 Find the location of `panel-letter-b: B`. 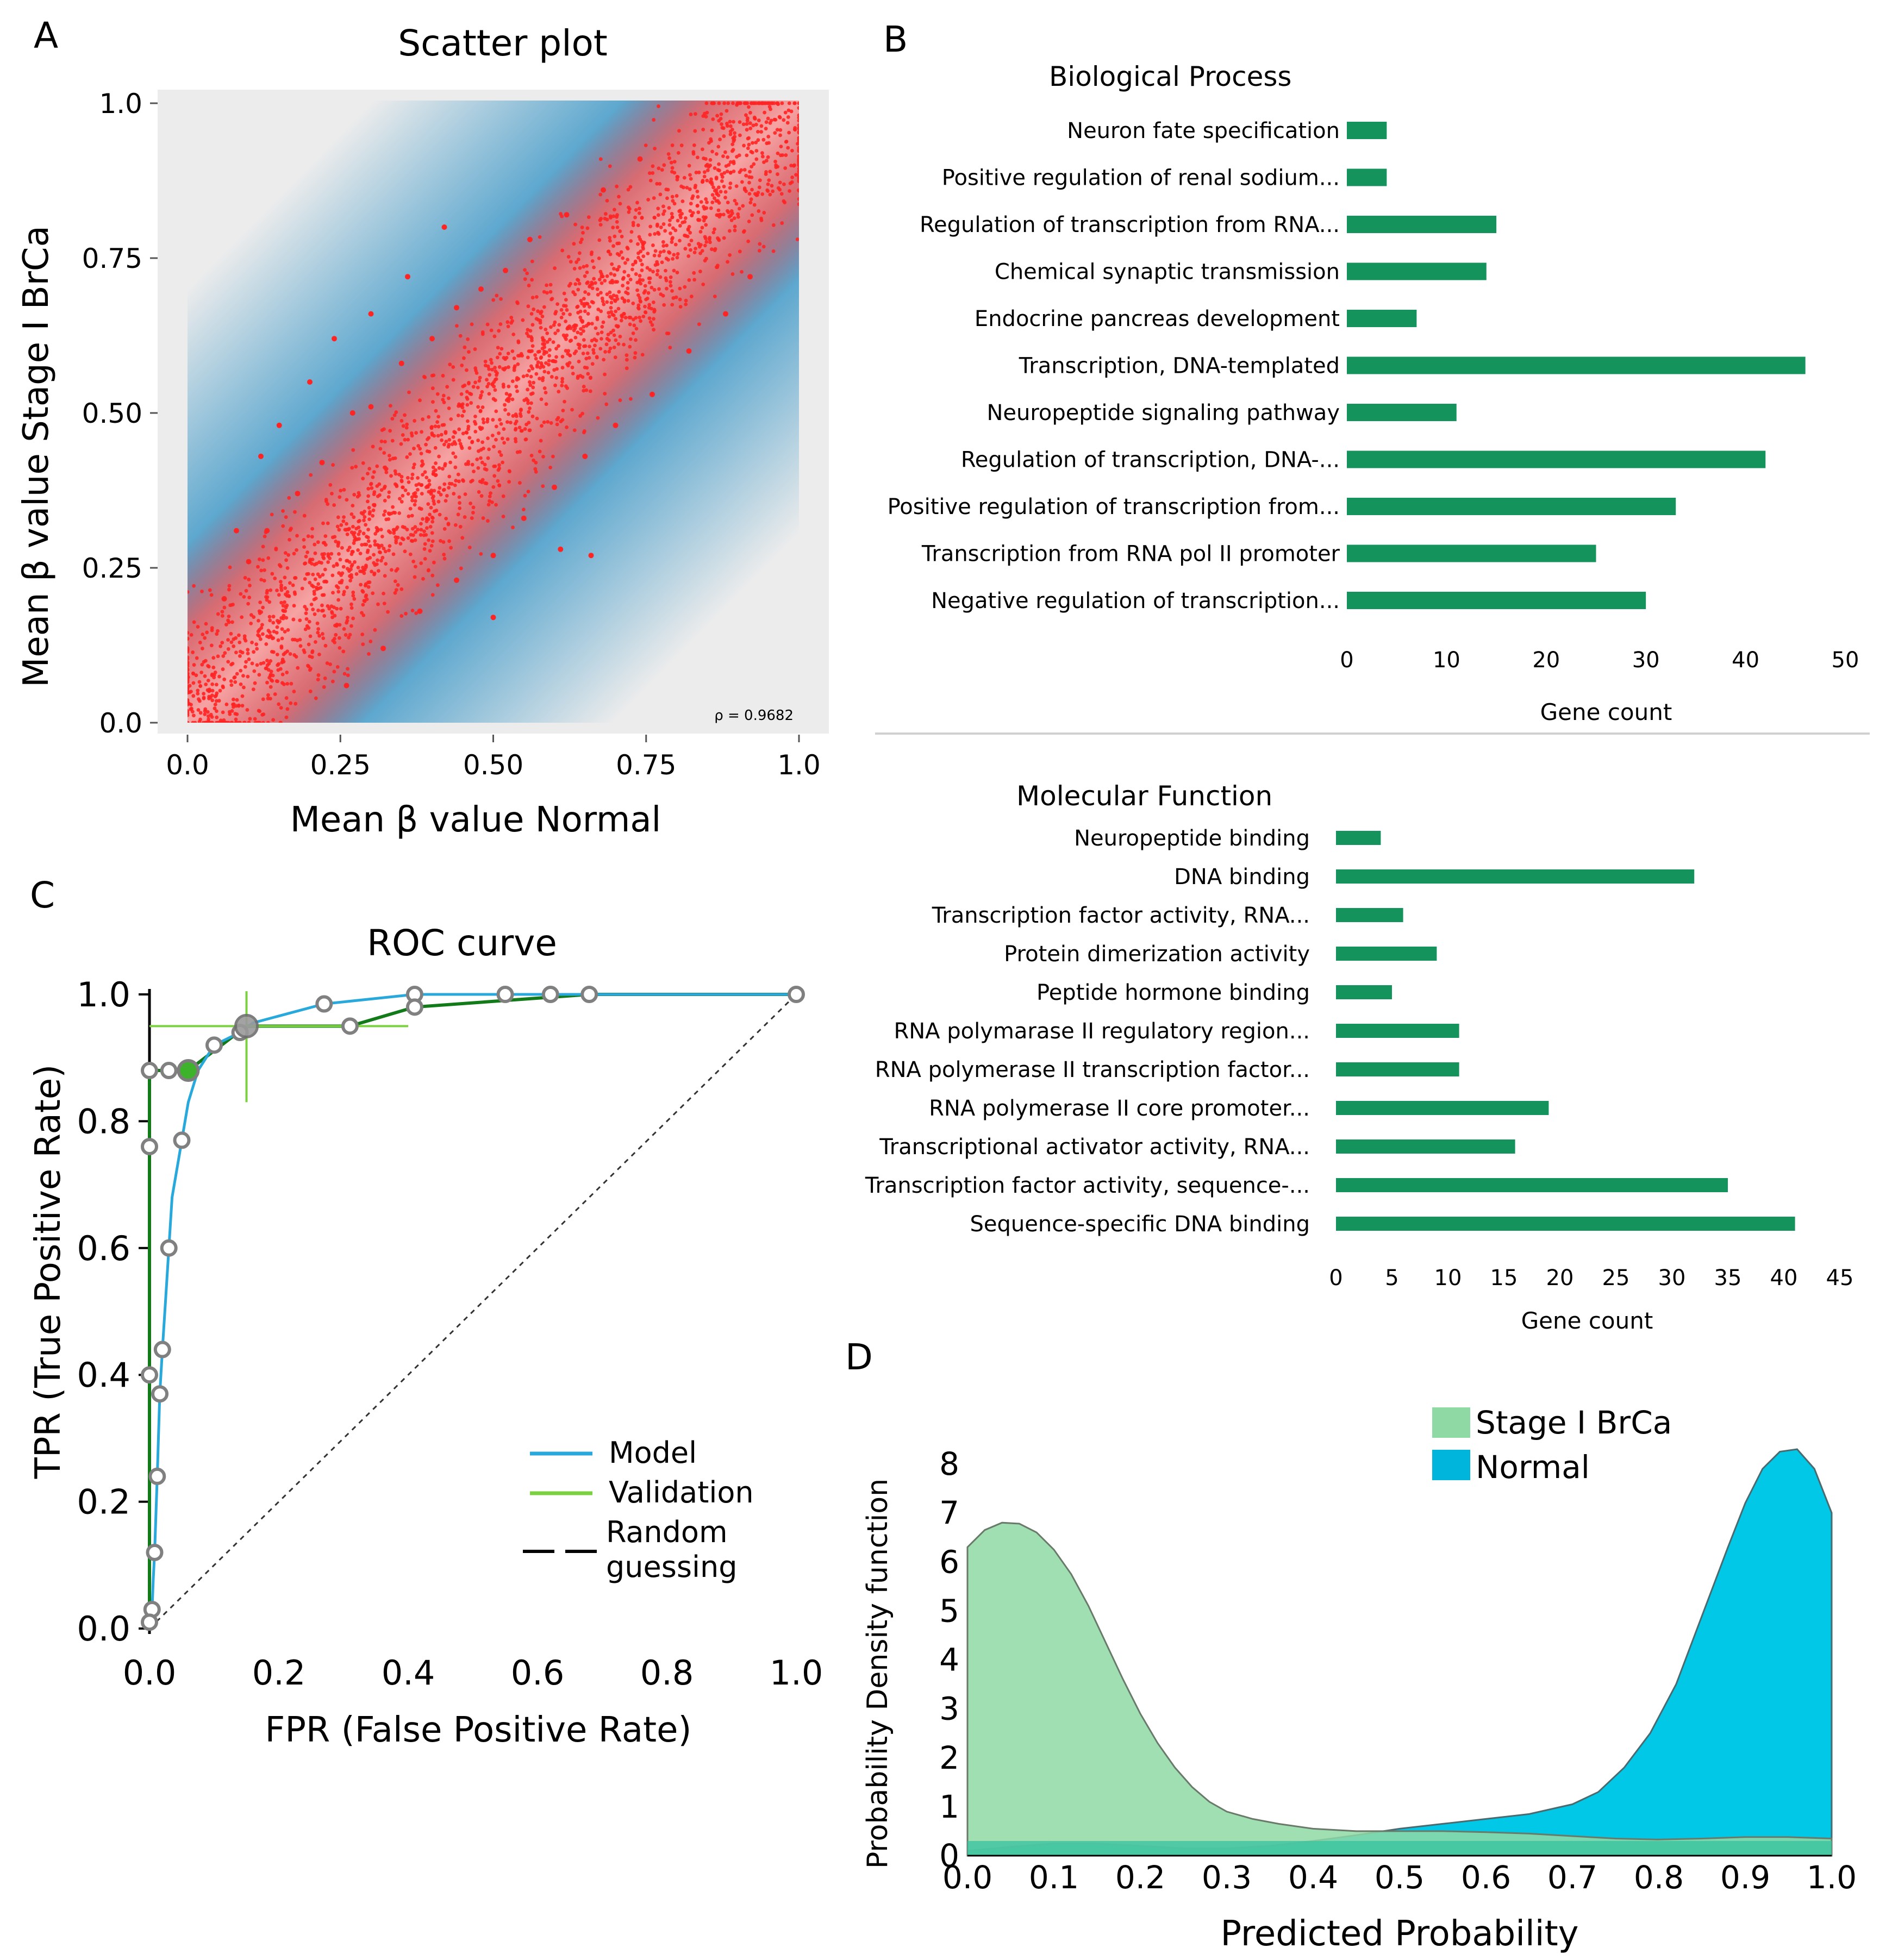

panel-letter-b: B is located at coordinates (895, 39).